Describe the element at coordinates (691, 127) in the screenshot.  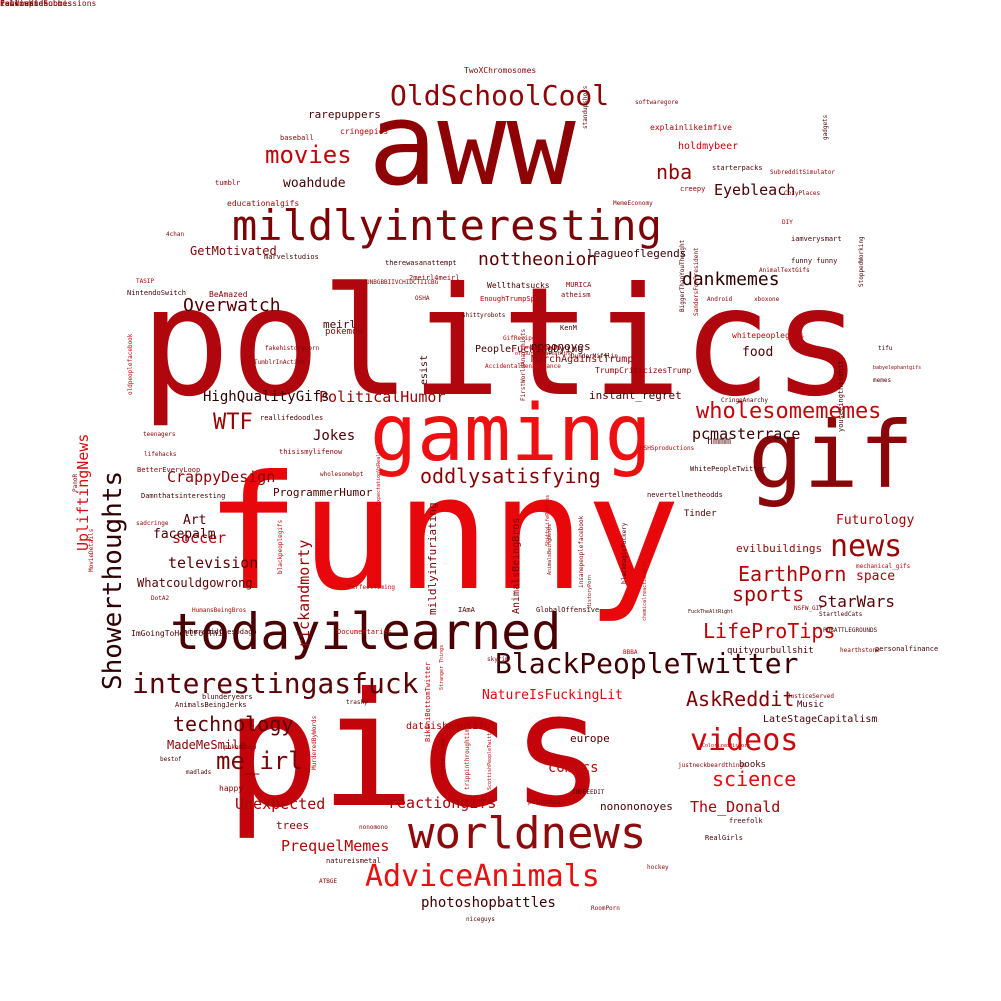
I see `cloud-word: explainlikeimfive` at that location.